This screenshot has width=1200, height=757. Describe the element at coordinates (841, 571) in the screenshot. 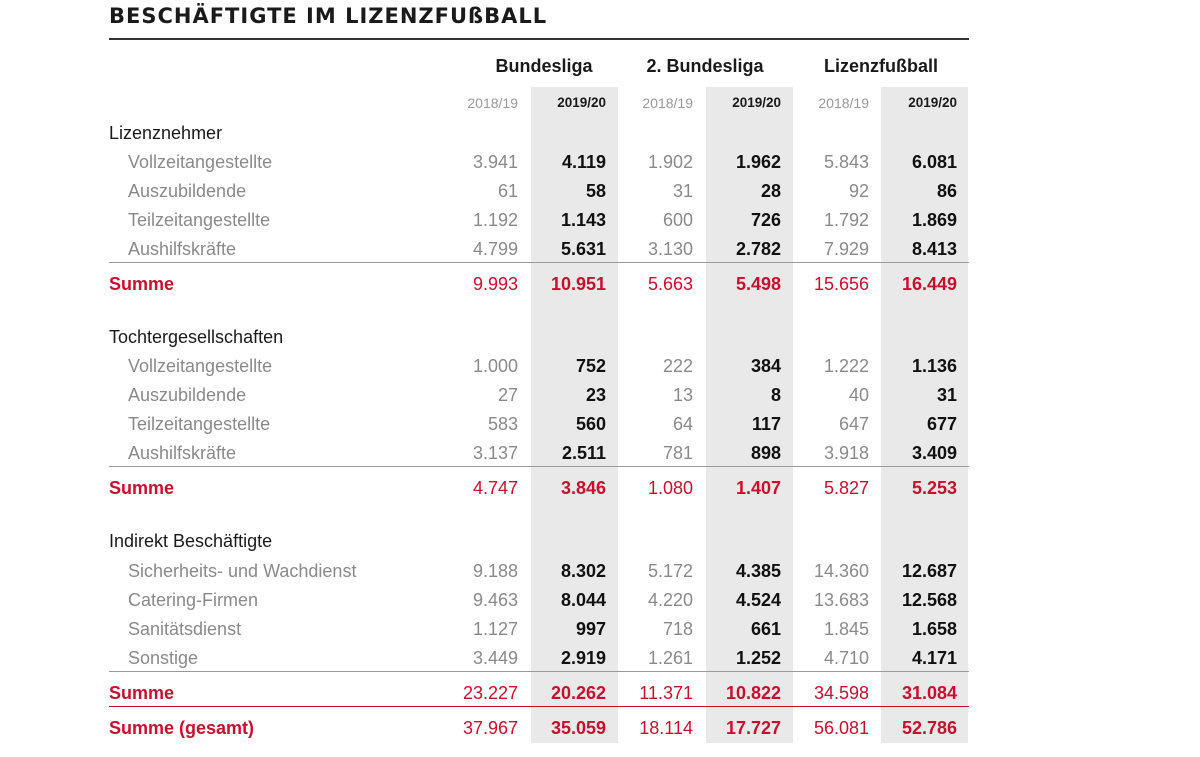

I see `value-cell-previous: 14.360` at that location.